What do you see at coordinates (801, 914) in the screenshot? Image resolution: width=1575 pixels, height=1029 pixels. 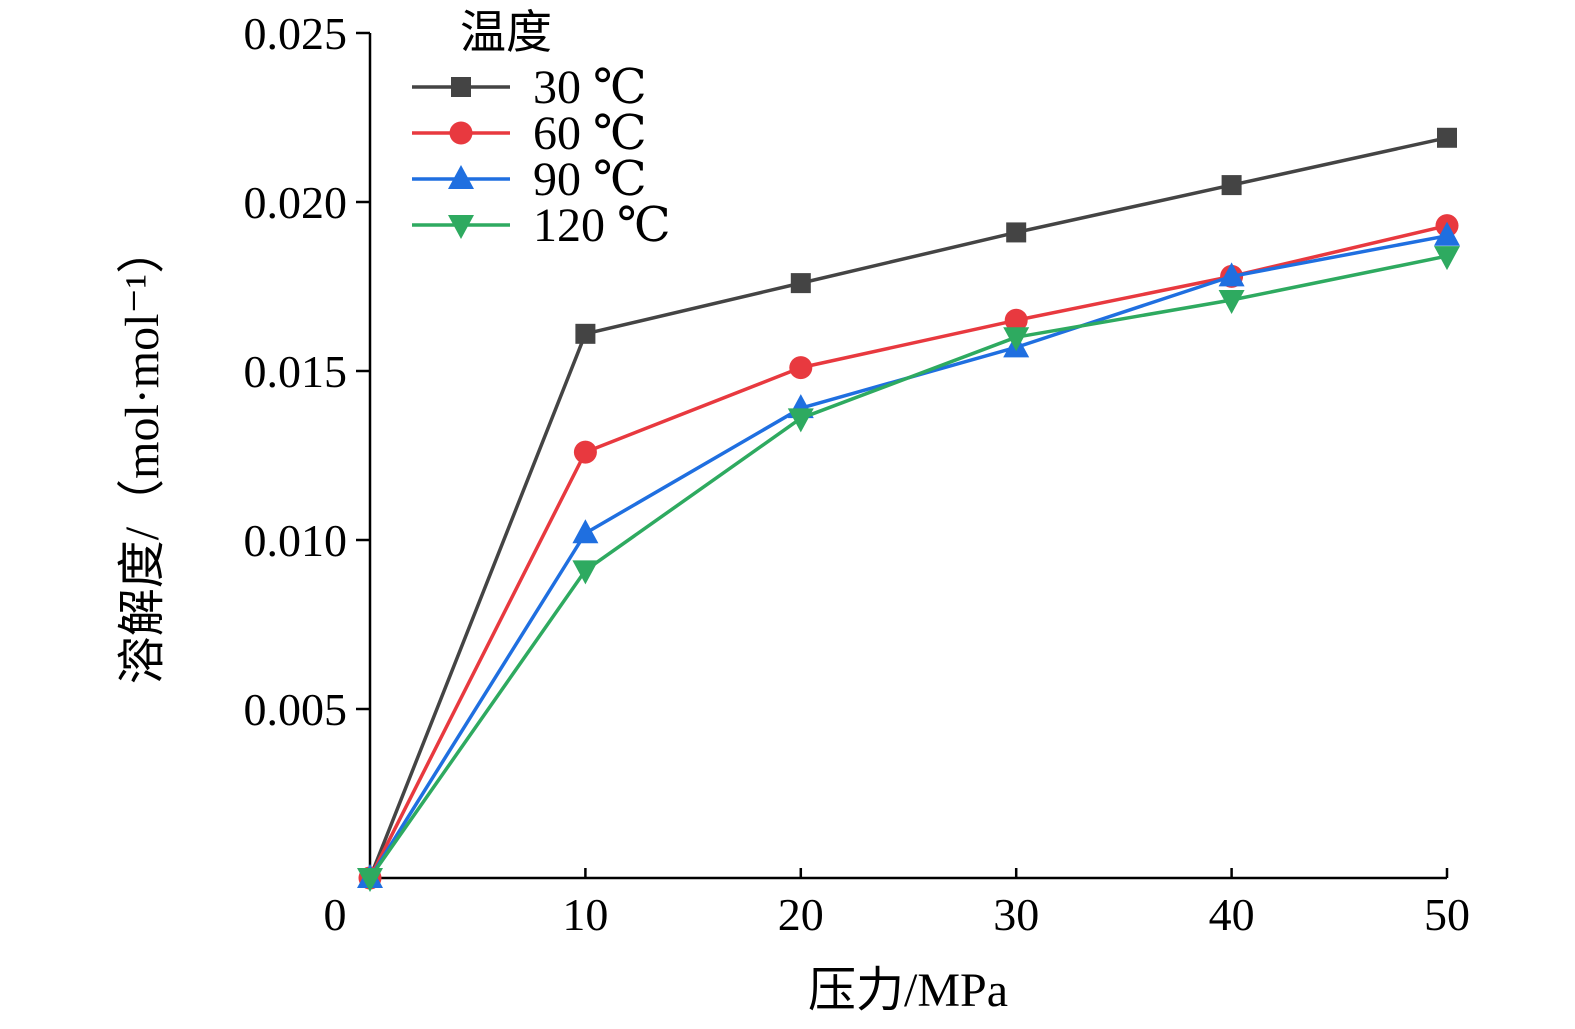 I see `x-tick-label: 20` at bounding box center [801, 914].